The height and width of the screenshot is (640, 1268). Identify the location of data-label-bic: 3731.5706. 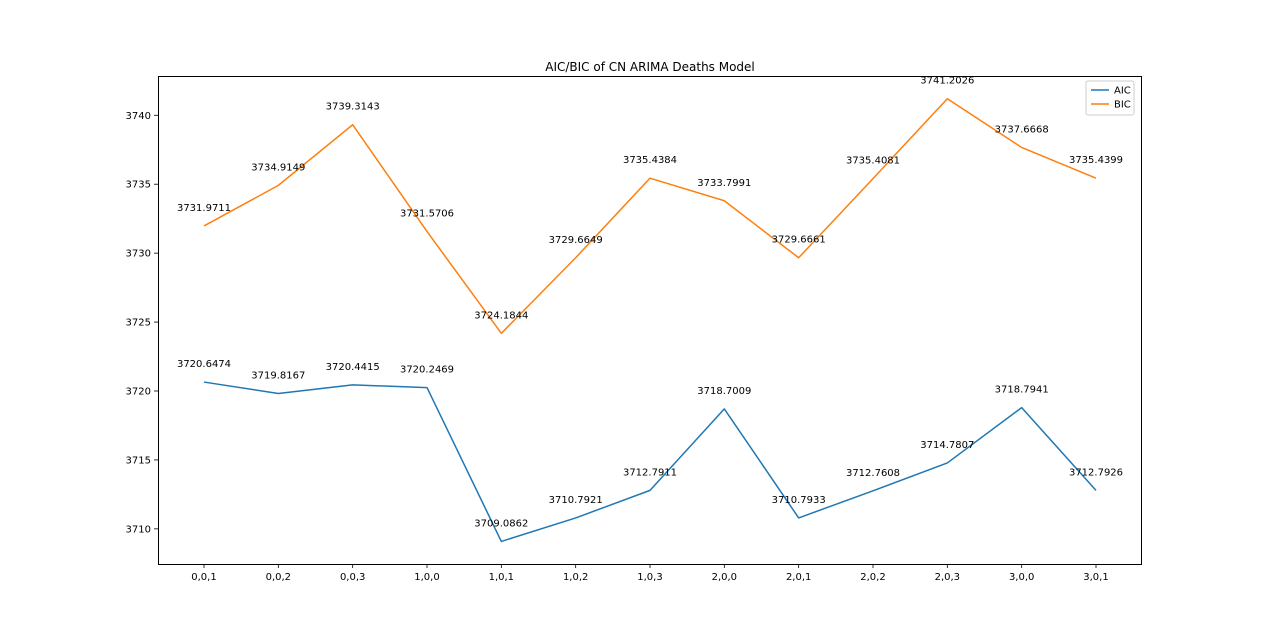
(427, 213).